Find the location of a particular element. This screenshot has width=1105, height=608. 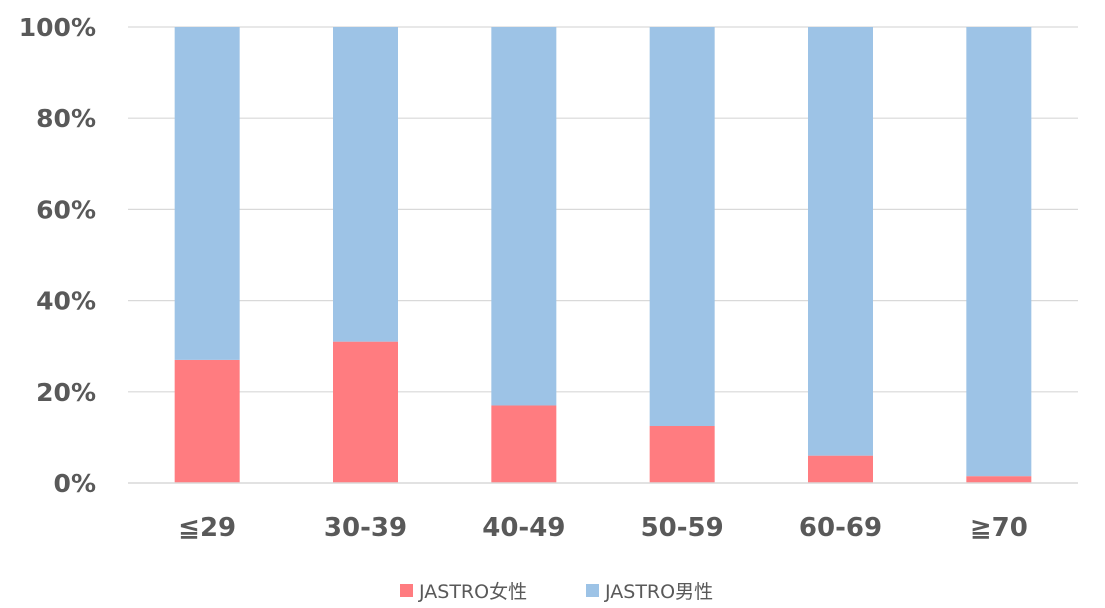

x-tick-label: ≧70 is located at coordinates (999, 528).